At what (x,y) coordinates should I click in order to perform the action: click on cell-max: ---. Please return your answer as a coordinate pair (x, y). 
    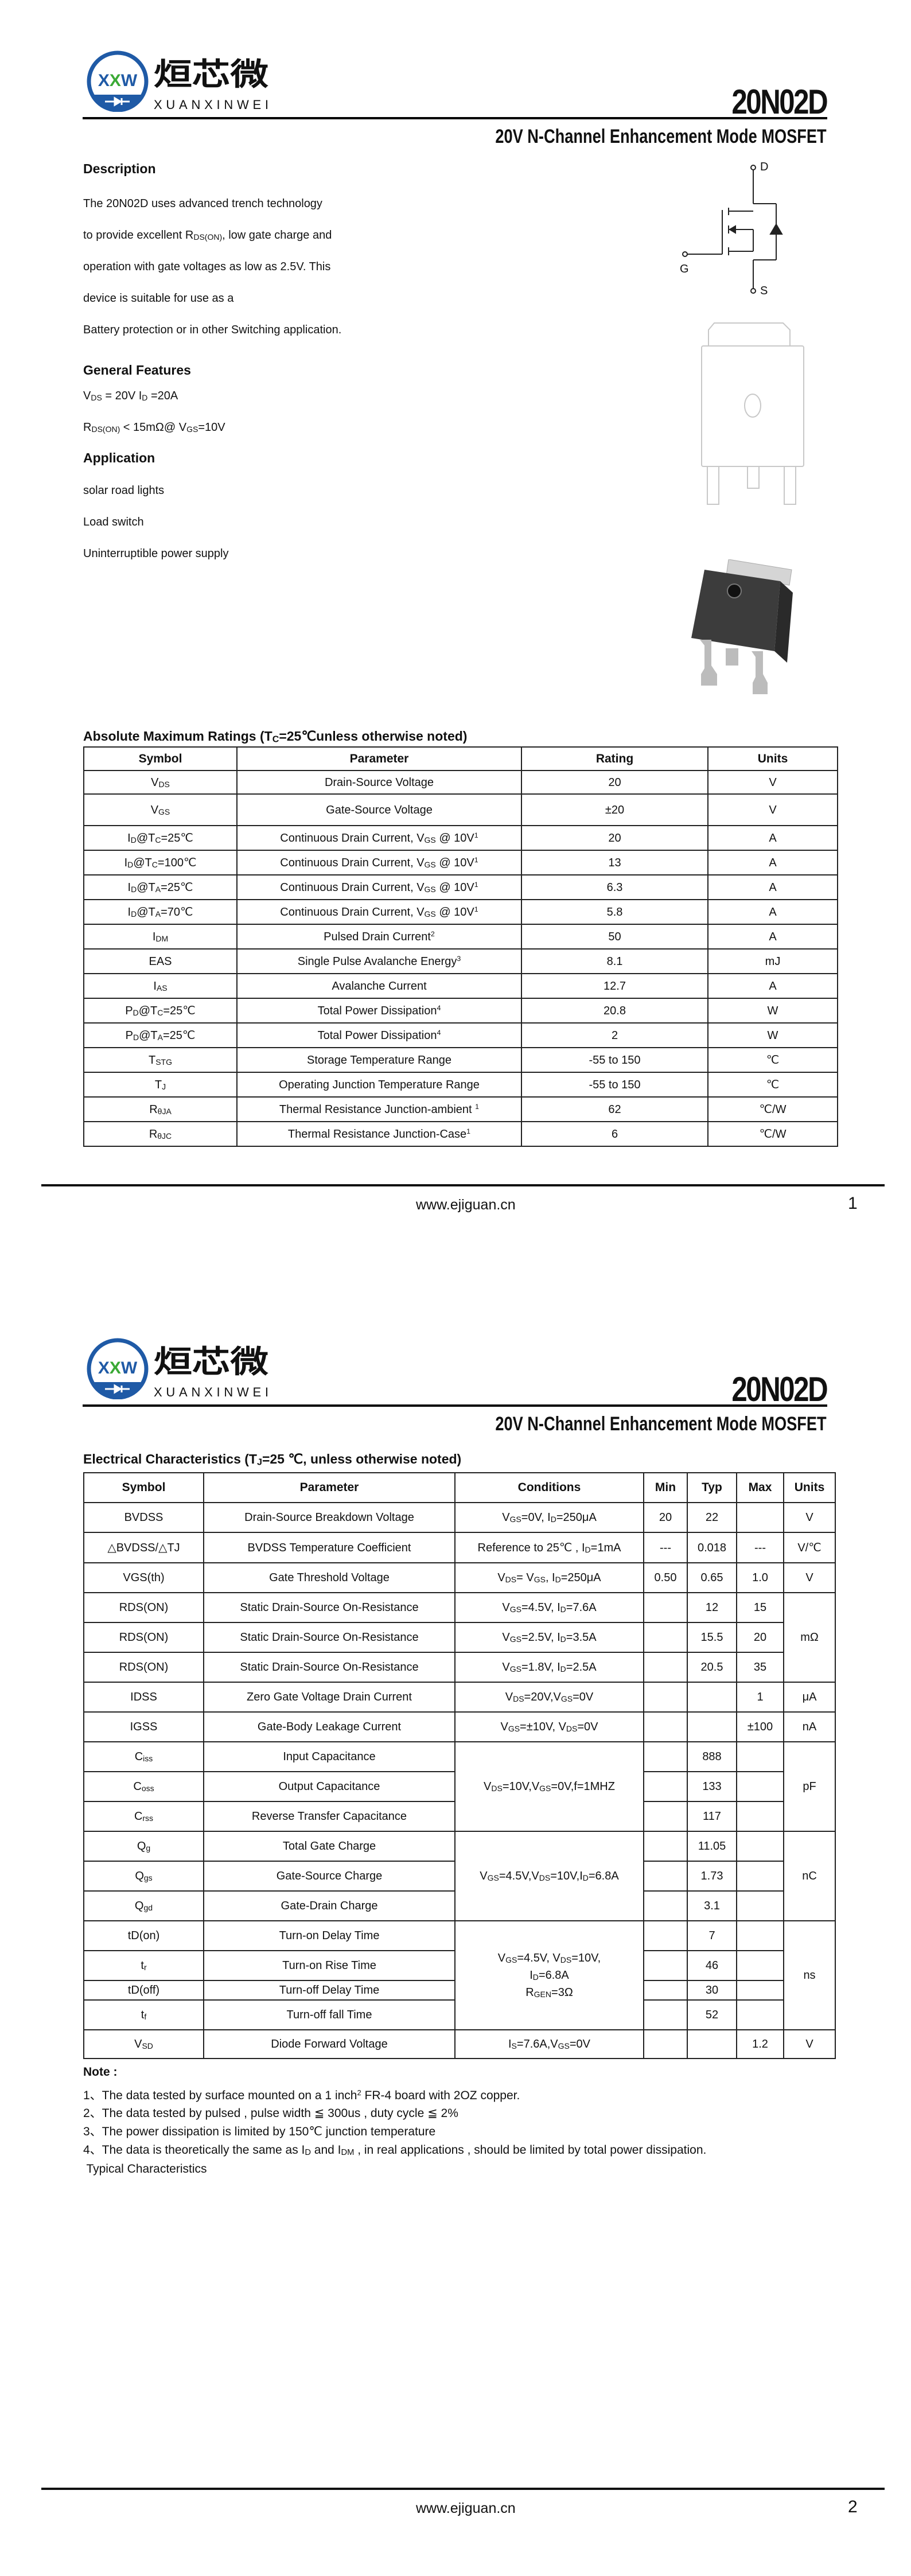
    Looking at the image, I should click on (760, 1547).